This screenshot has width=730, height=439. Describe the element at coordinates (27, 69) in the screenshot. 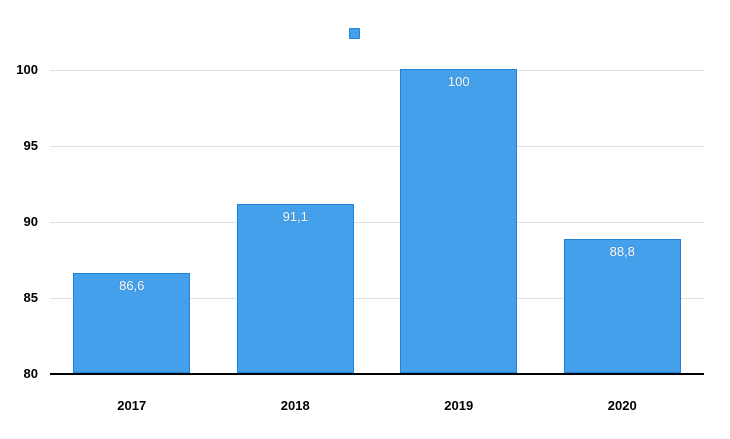

I see `y-tick-label-100: 100` at that location.